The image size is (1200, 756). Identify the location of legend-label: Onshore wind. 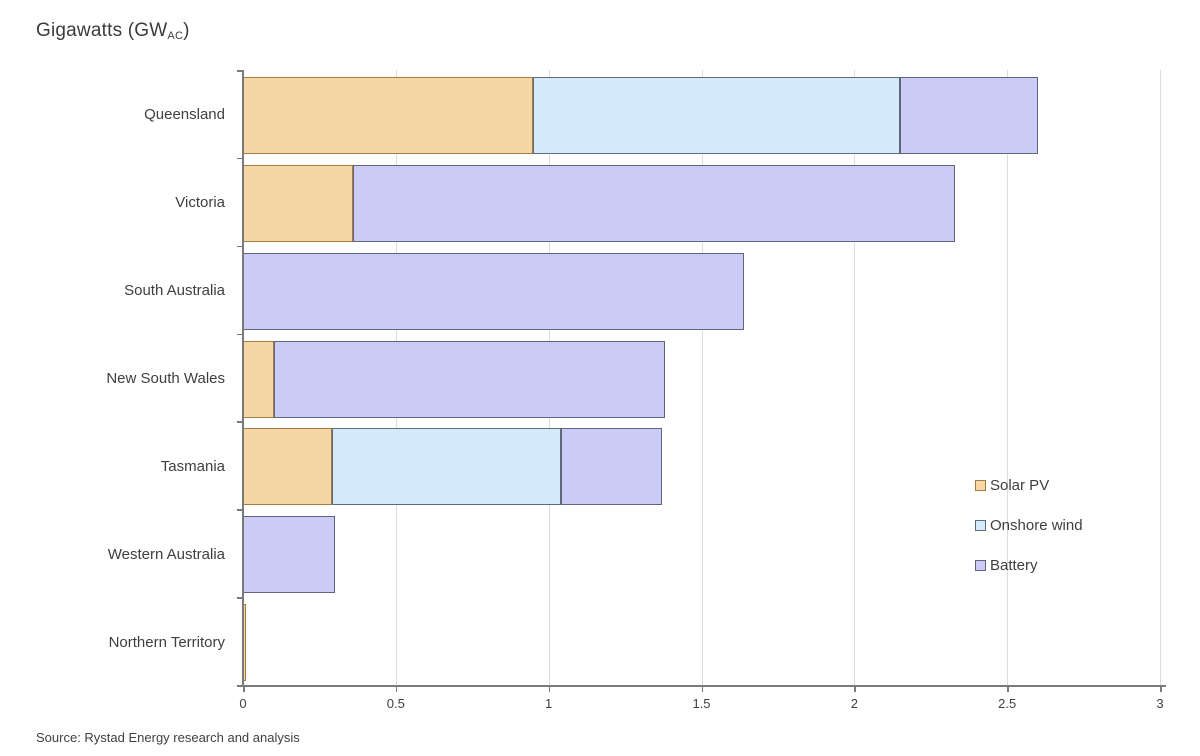
(1036, 525).